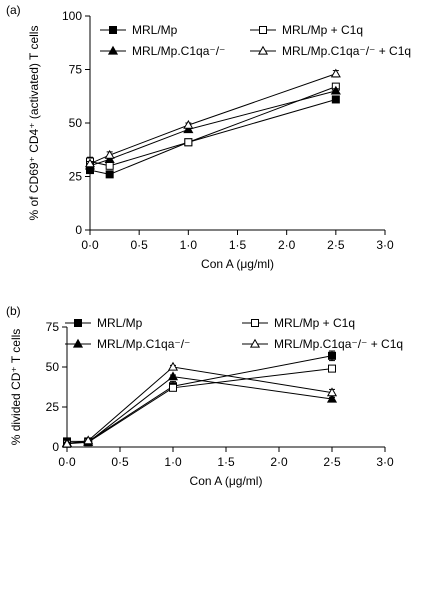 This screenshot has width=448, height=598. Describe the element at coordinates (72, 16) in the screenshot. I see `y-tick-label: 100` at that location.